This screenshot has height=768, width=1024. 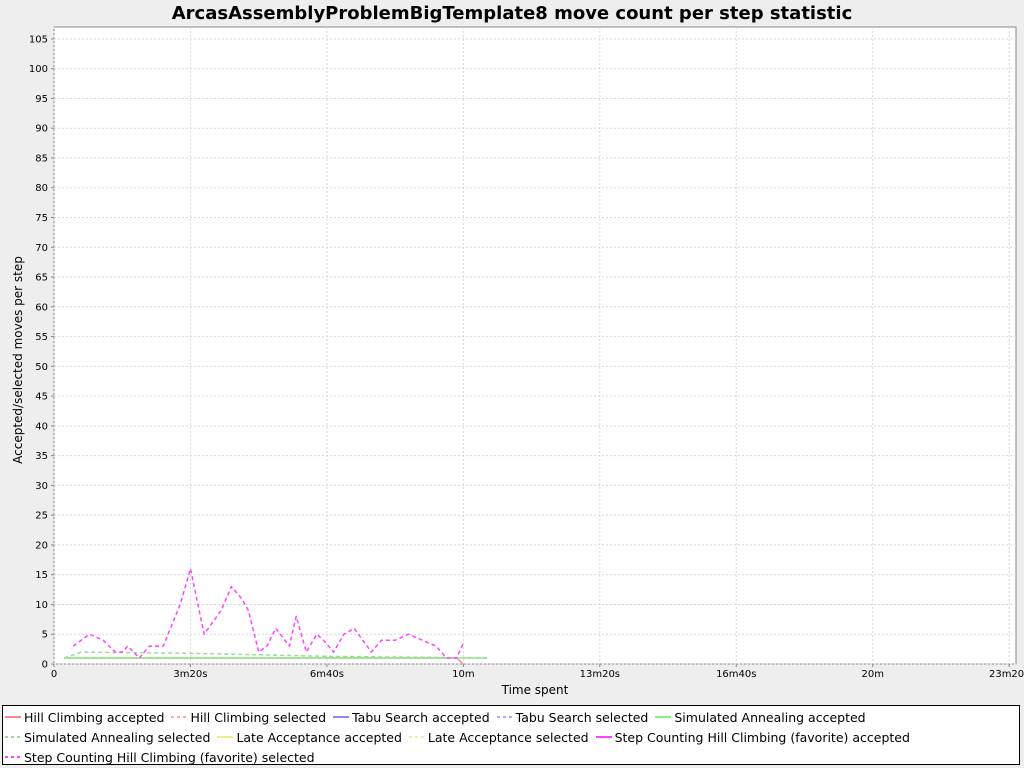 I want to click on x-tick-label: 10m, so click(x=463, y=674).